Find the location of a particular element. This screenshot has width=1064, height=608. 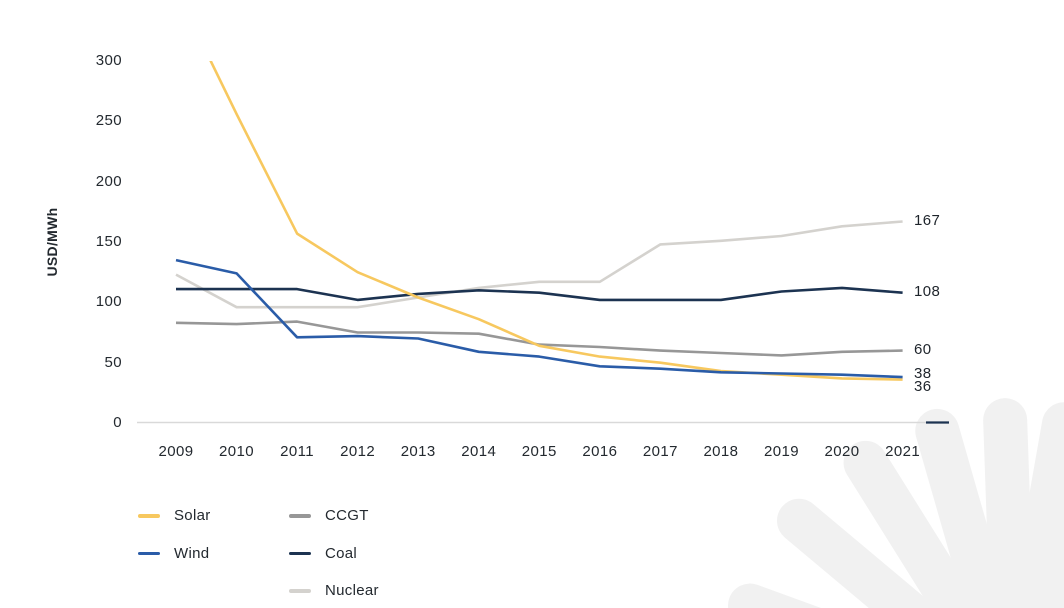

series-line-coal is located at coordinates (539, 294).